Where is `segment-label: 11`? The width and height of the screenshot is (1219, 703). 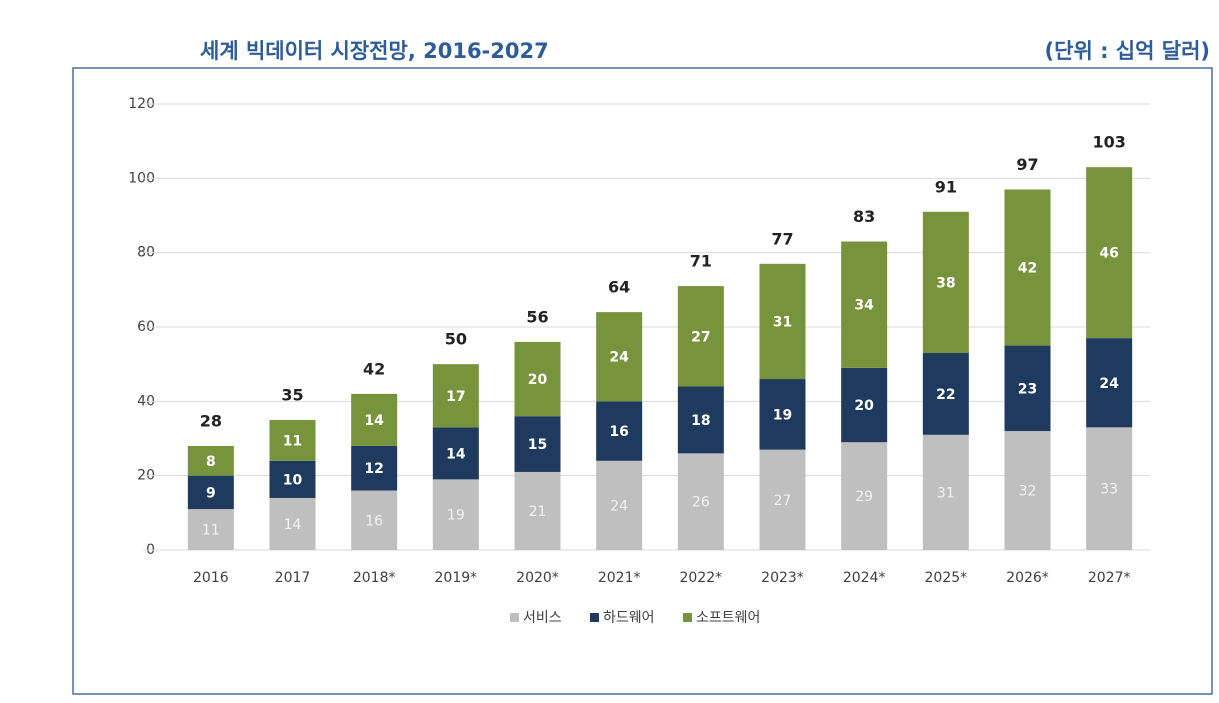
segment-label: 11 is located at coordinates (292, 441).